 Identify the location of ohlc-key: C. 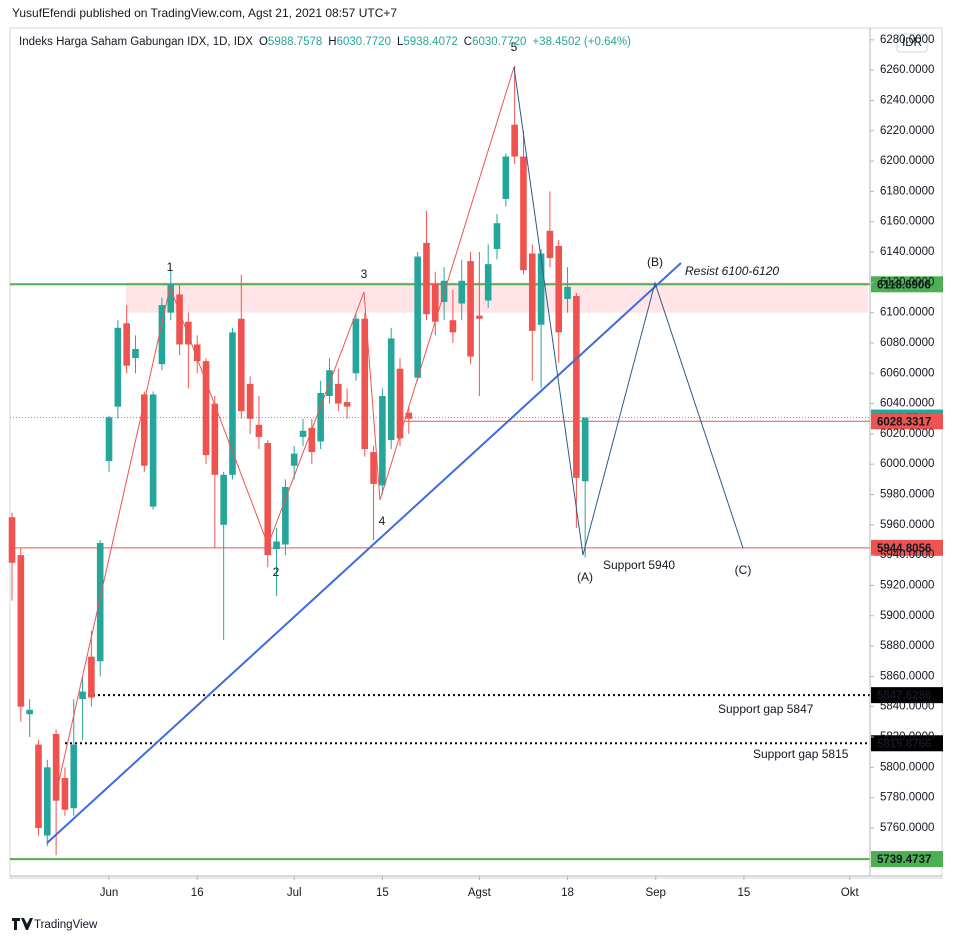
(468, 42).